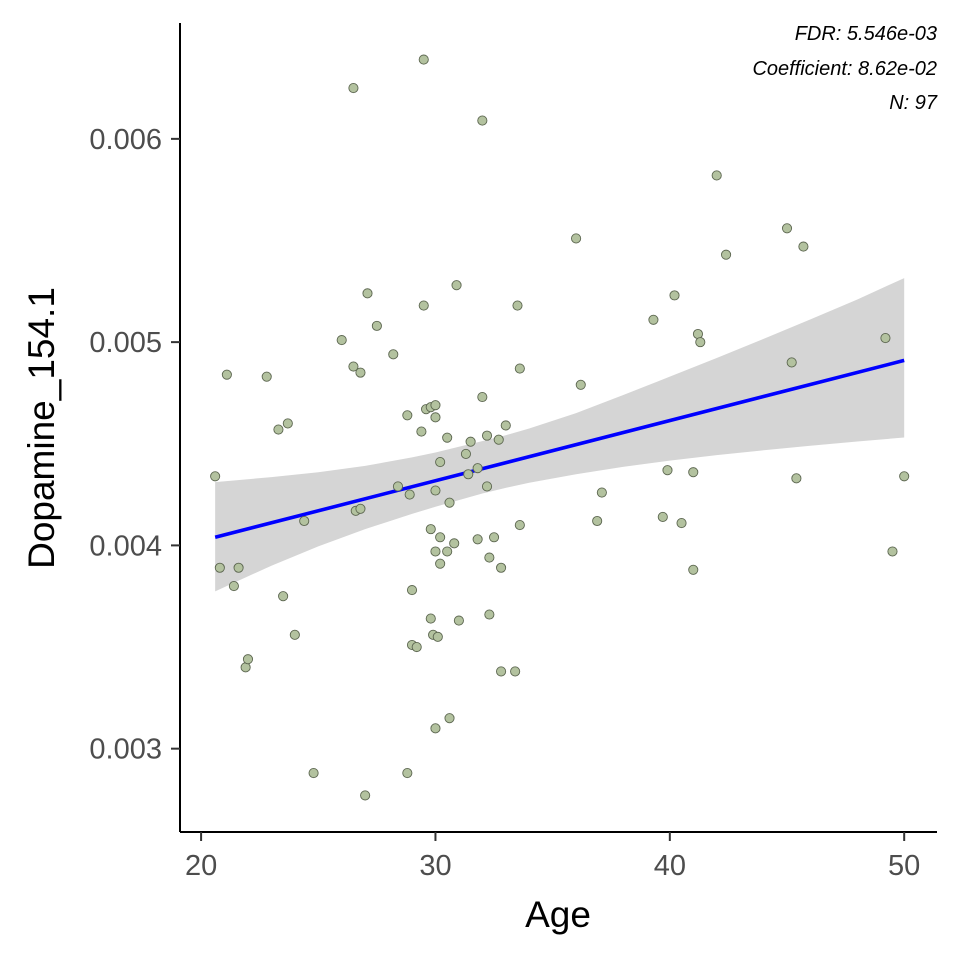  I want to click on x-tick-label: 40, so click(670, 866).